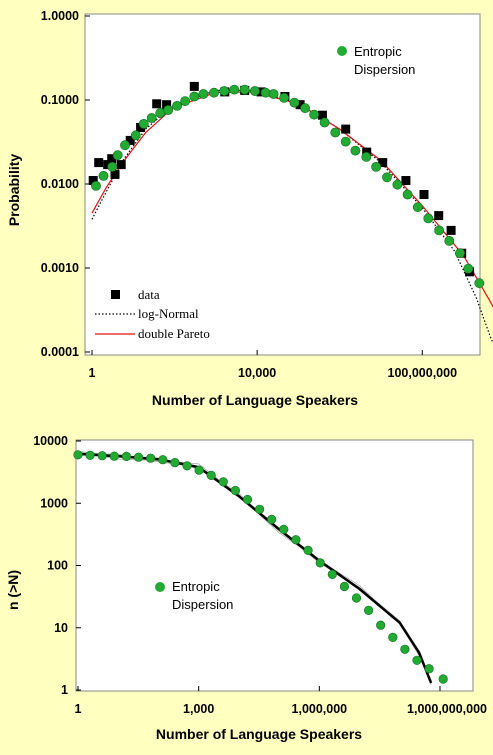 The width and height of the screenshot is (493, 755). Describe the element at coordinates (342, 51) in the screenshot. I see `top-legend-entropic-marker` at that location.